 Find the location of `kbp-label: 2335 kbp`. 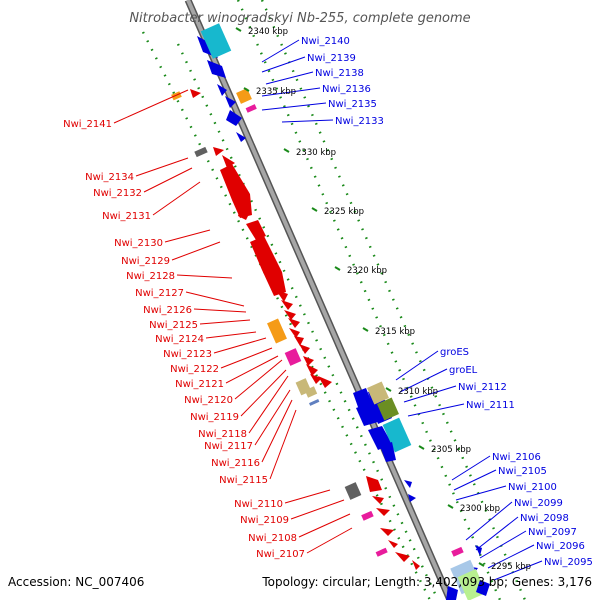

kbp-label: 2335 kbp is located at coordinates (276, 92).